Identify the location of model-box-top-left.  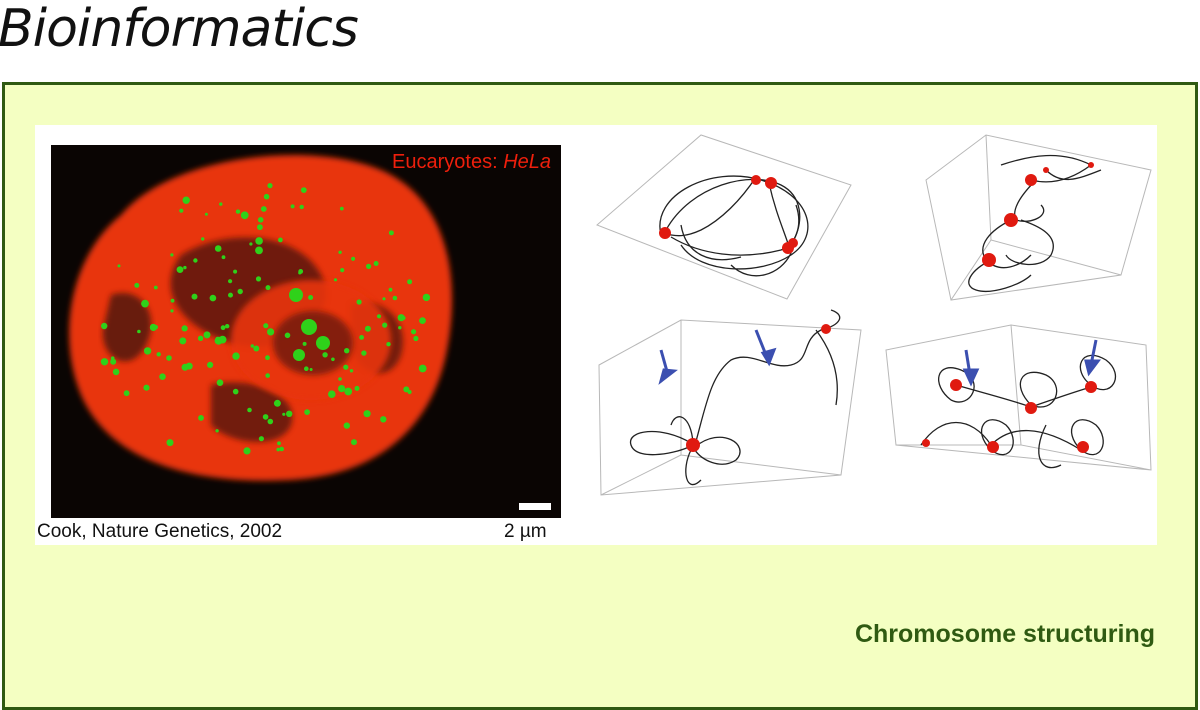
(724, 217).